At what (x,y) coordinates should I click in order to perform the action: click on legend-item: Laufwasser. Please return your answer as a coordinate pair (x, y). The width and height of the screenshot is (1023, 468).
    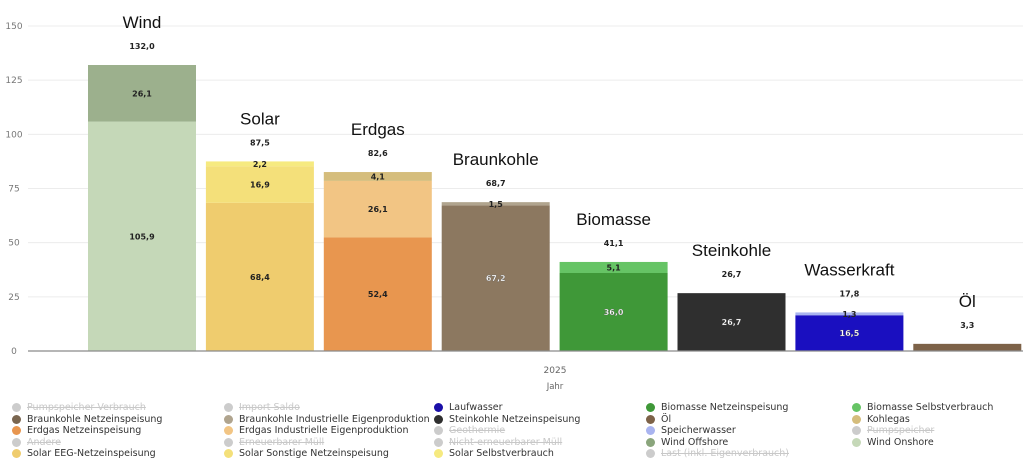
    Looking at the image, I should click on (468, 407).